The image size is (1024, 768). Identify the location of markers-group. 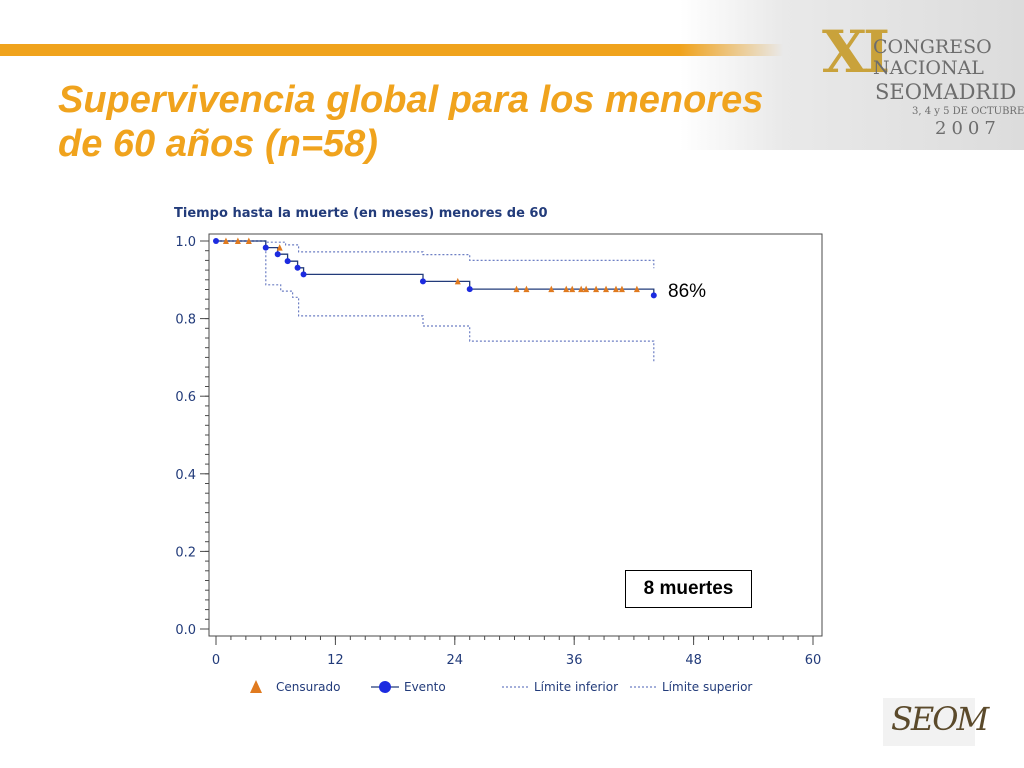
(435, 268).